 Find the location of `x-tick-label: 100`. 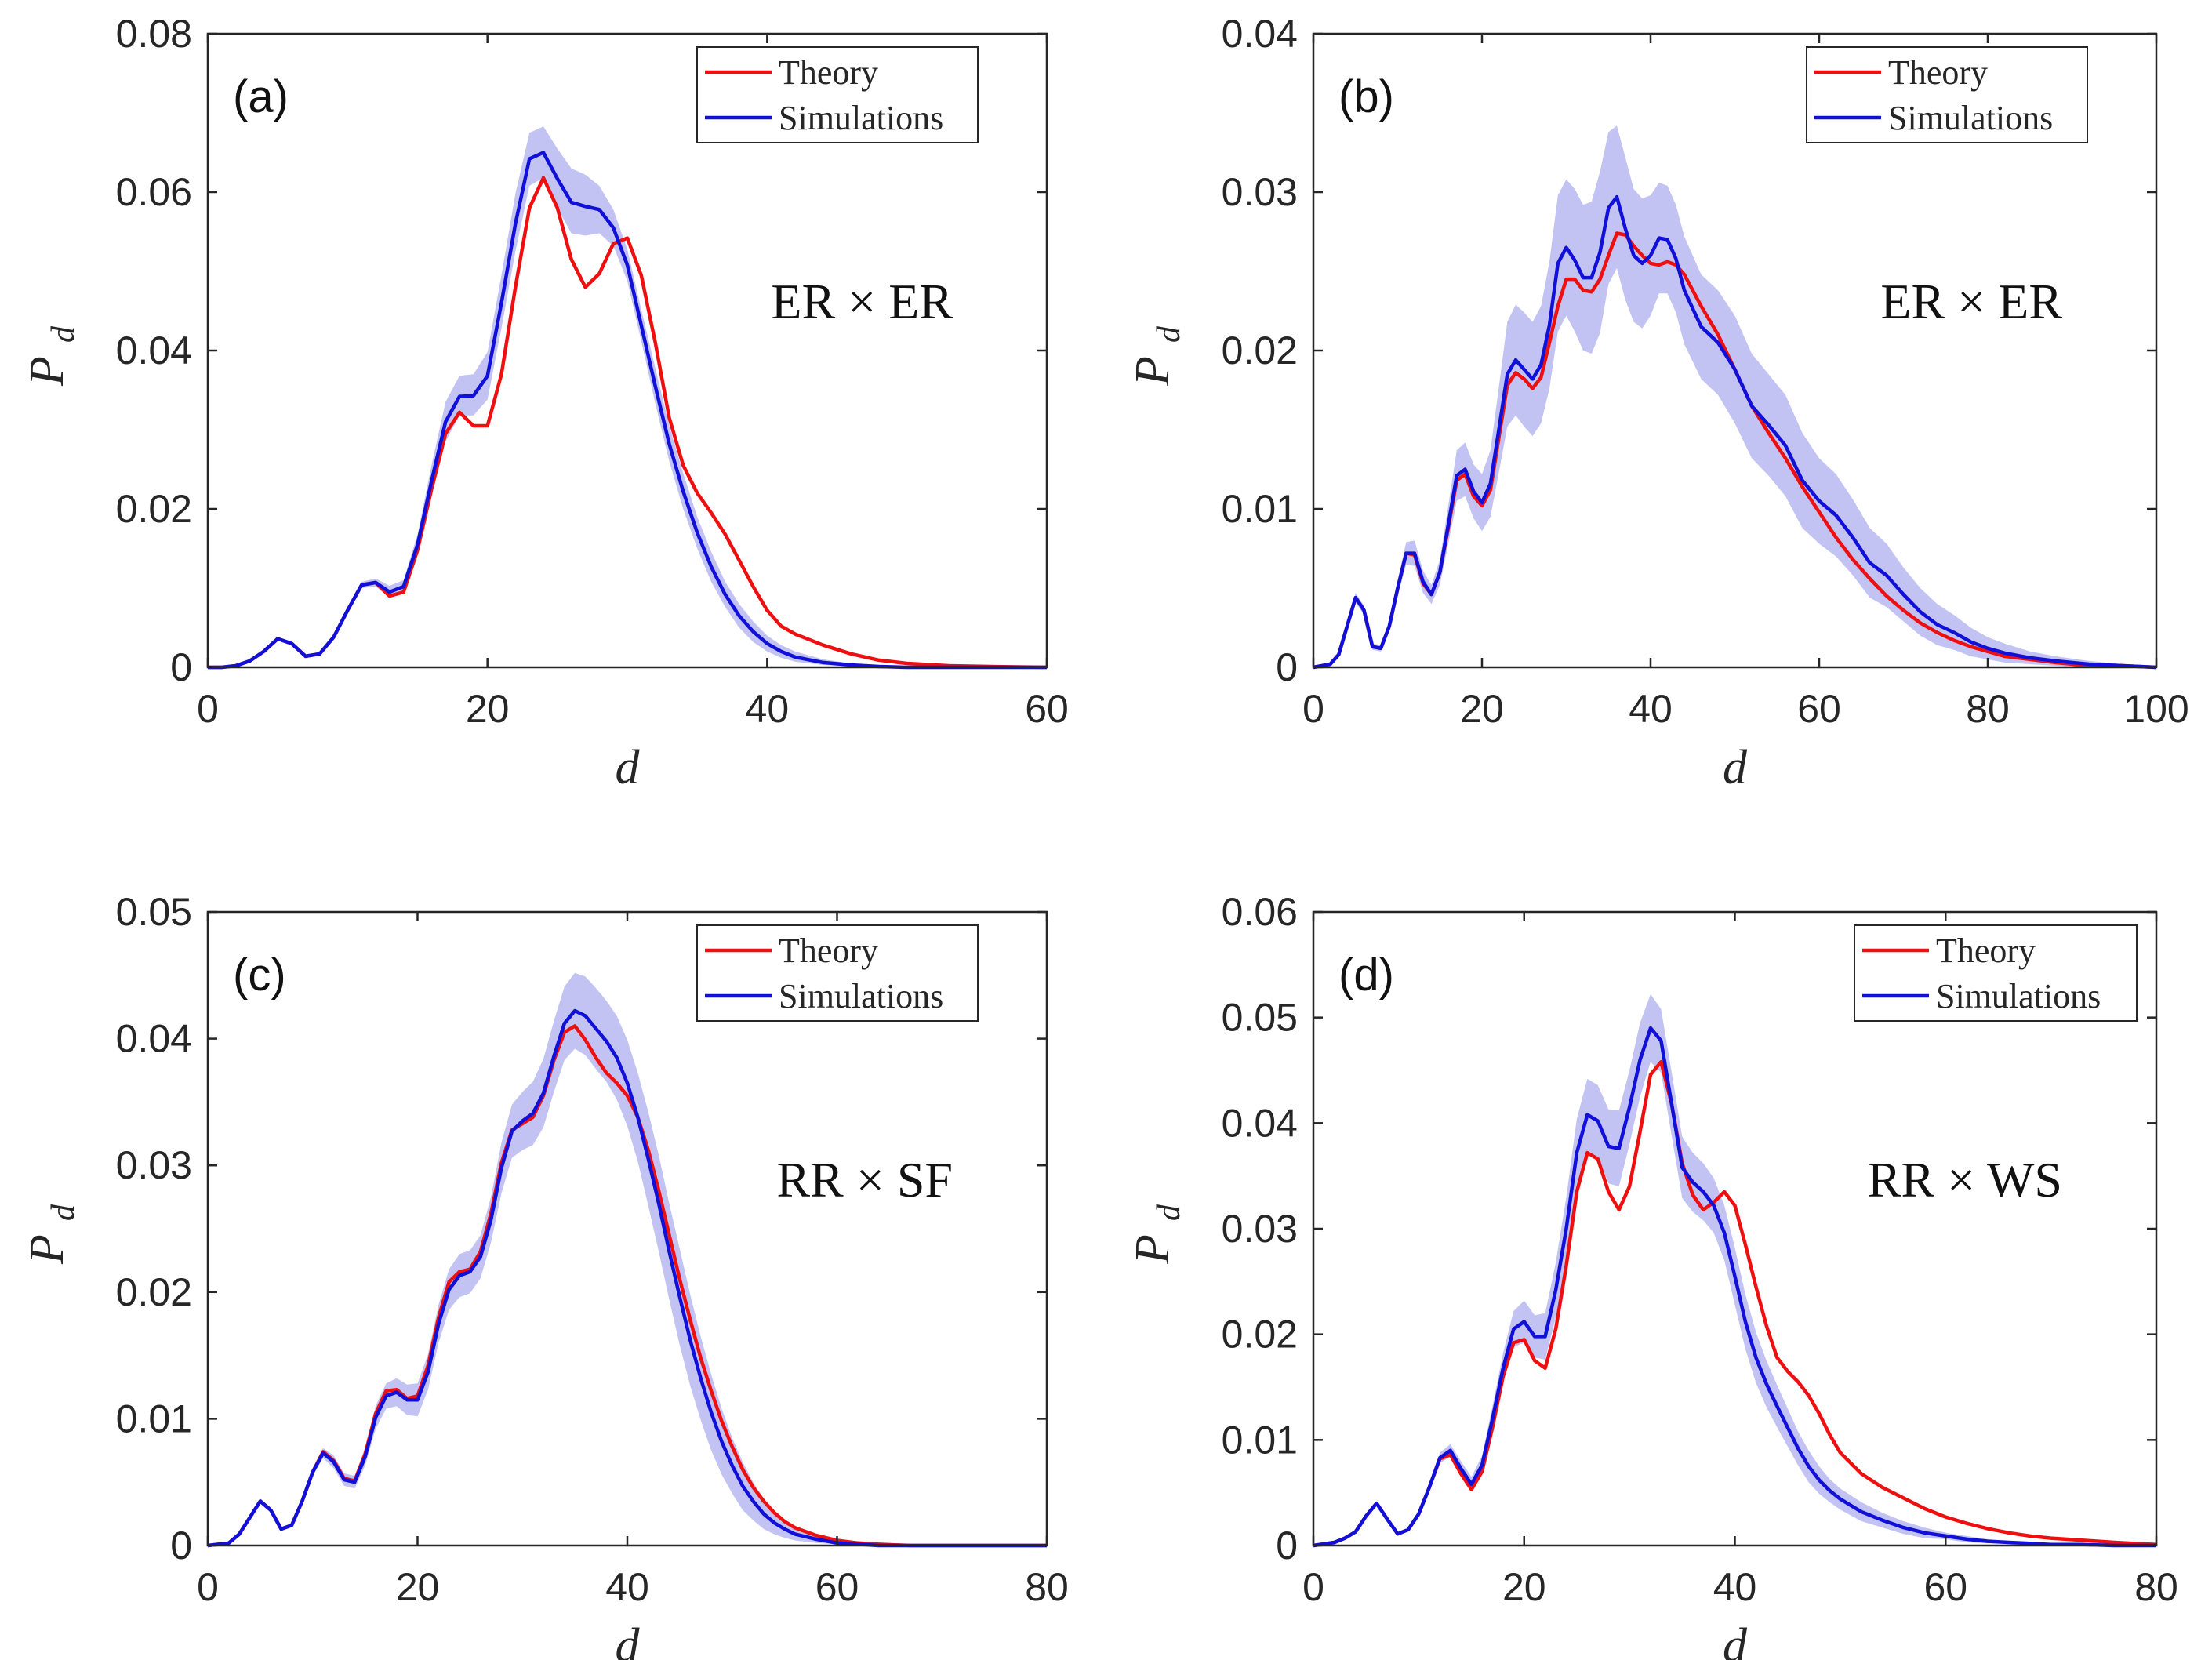

x-tick-label: 100 is located at coordinates (2155, 709).